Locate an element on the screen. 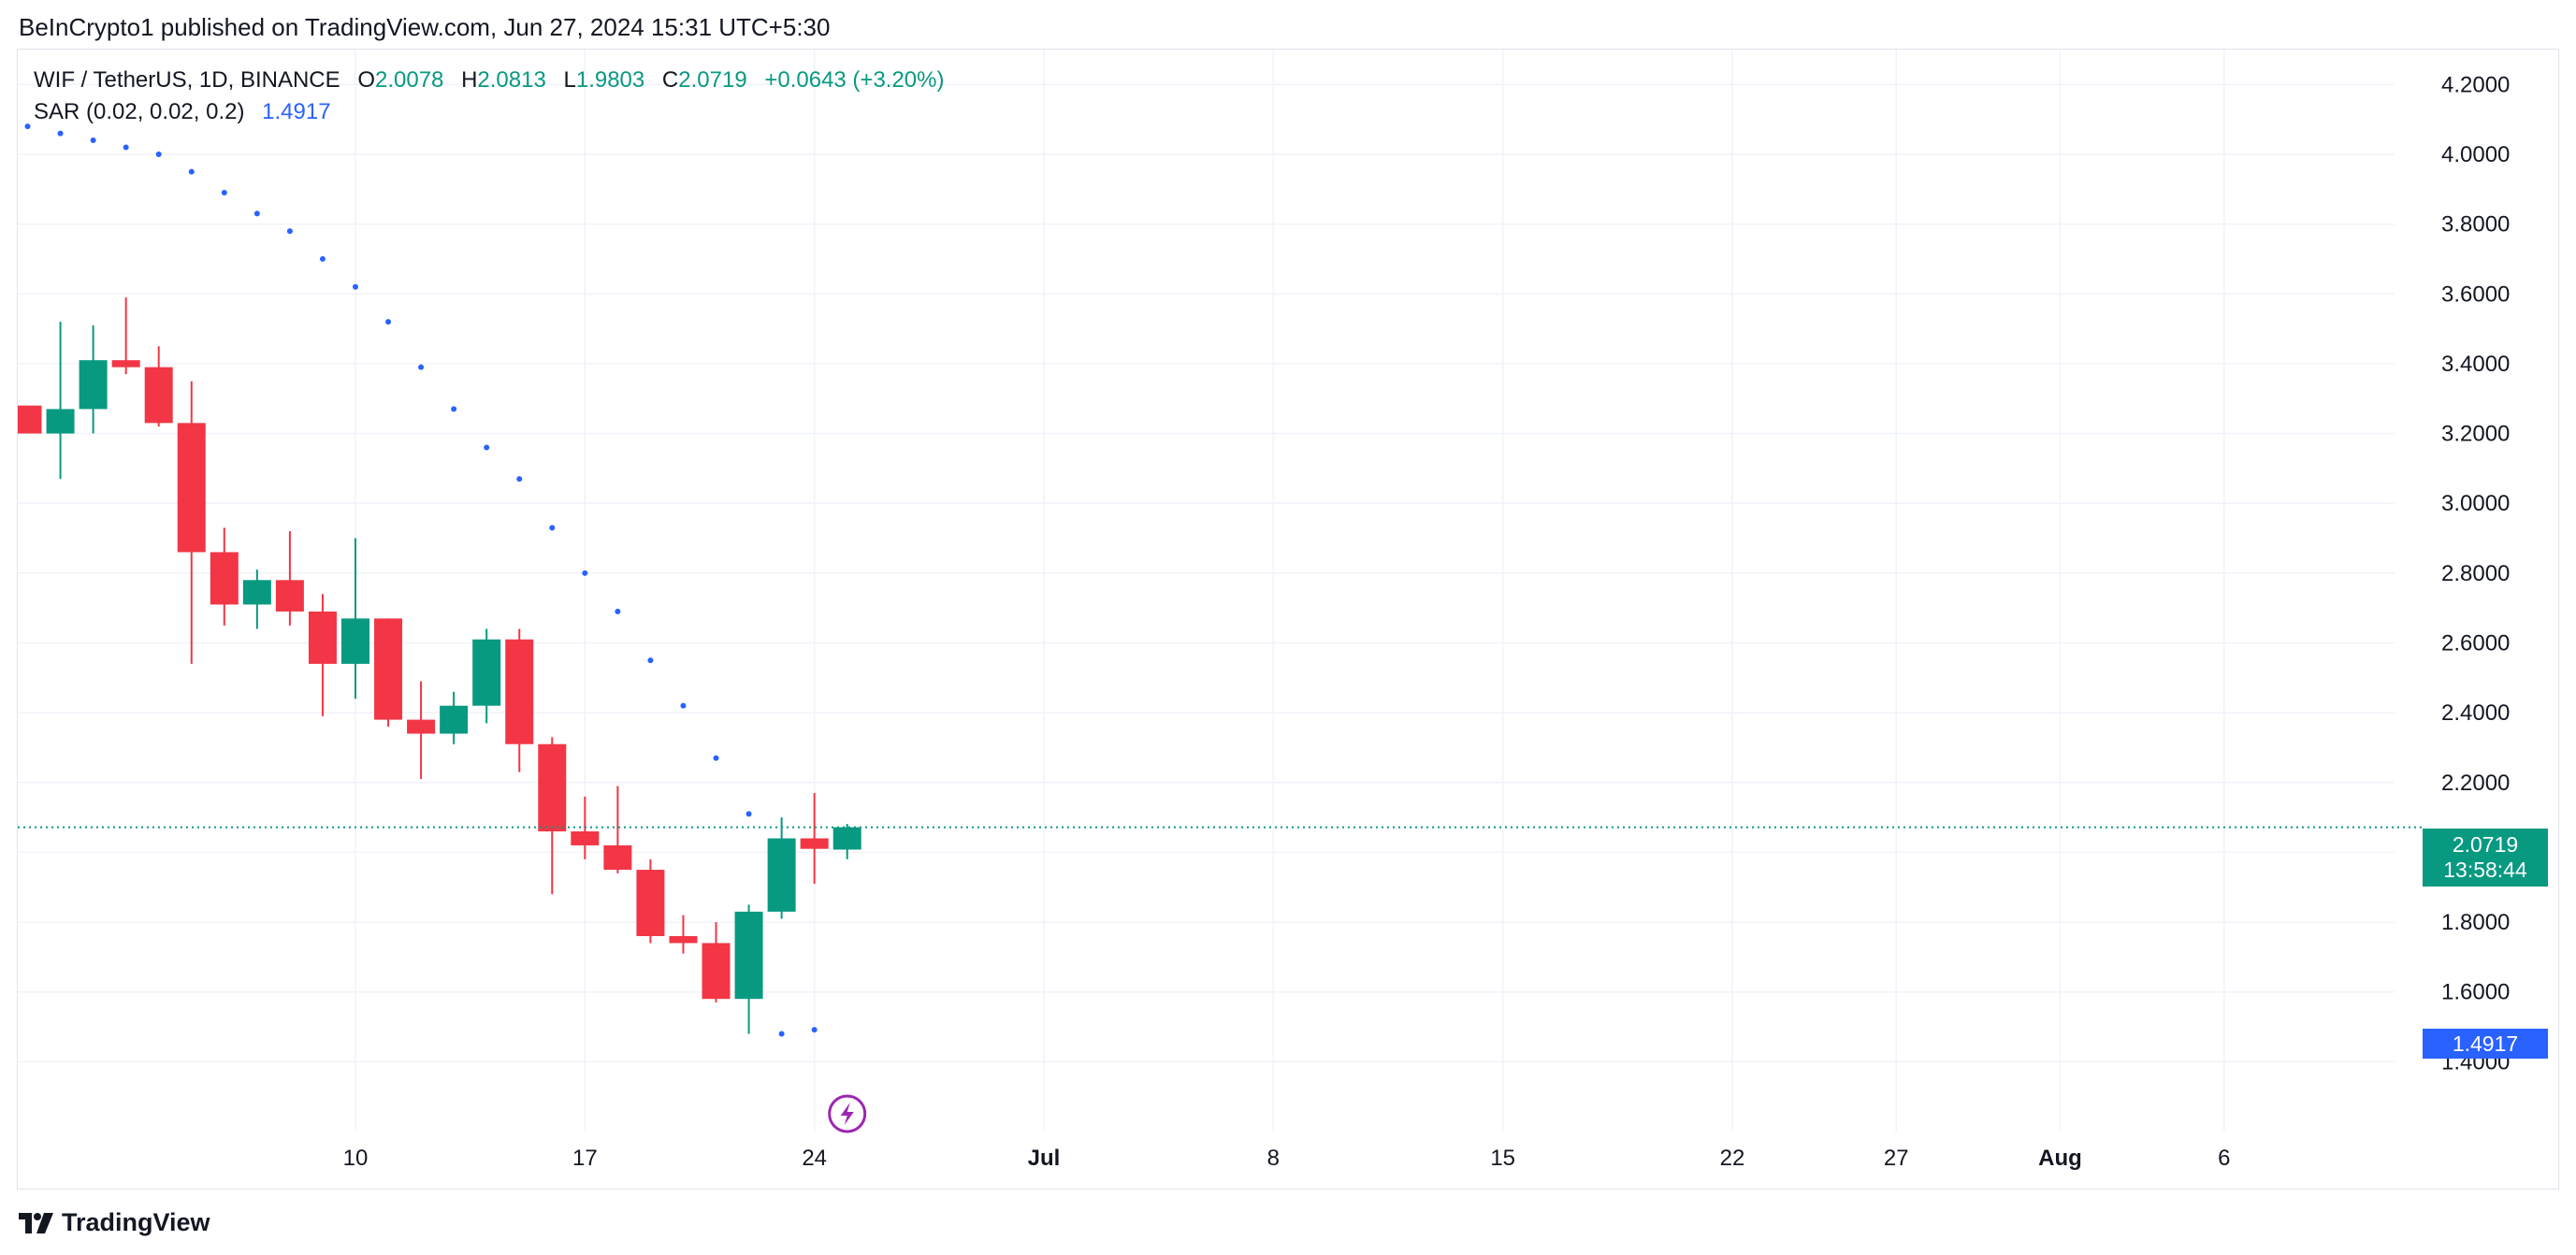  y-tick-label: 2.4000 is located at coordinates (2475, 713).